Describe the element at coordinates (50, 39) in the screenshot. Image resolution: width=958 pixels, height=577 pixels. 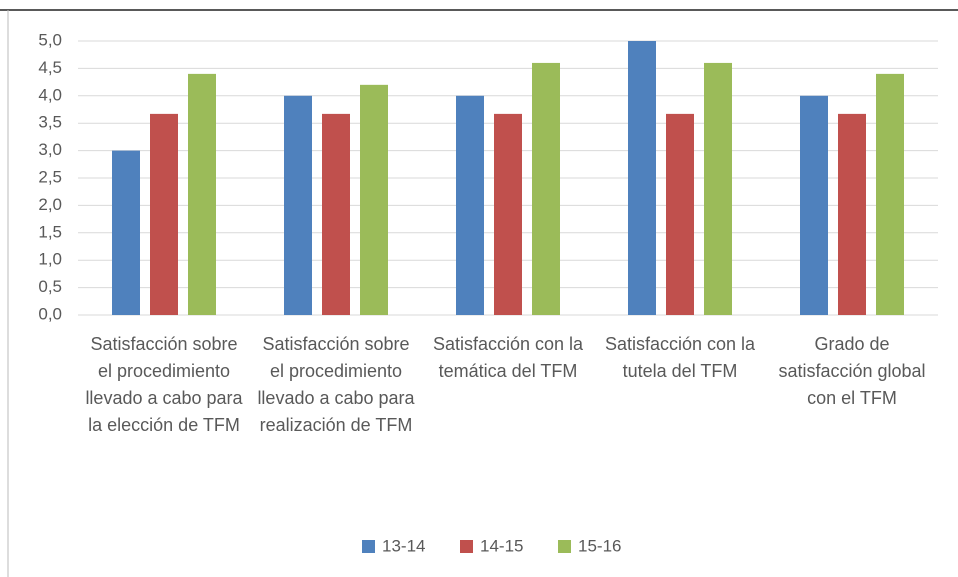
I see `y-tick-label: 5,0` at that location.